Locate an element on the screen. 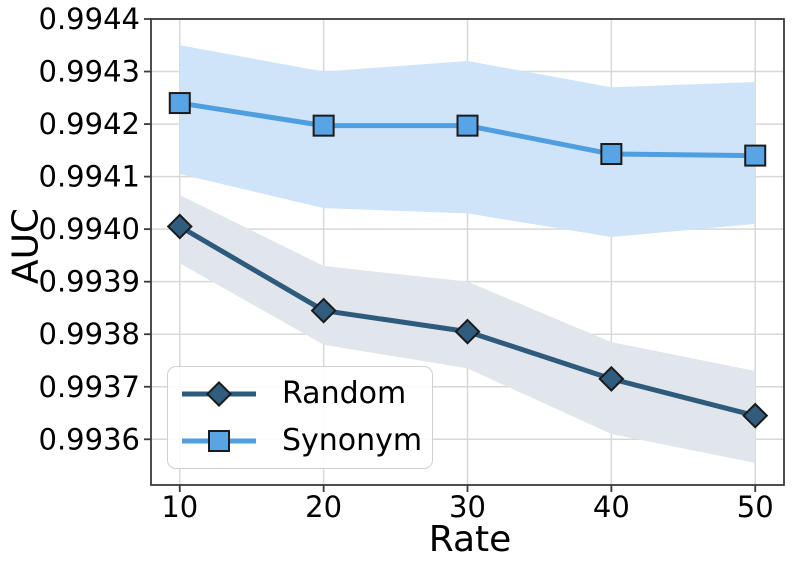 This screenshot has width=793, height=563. x-tick-label: 10 is located at coordinates (179, 507).